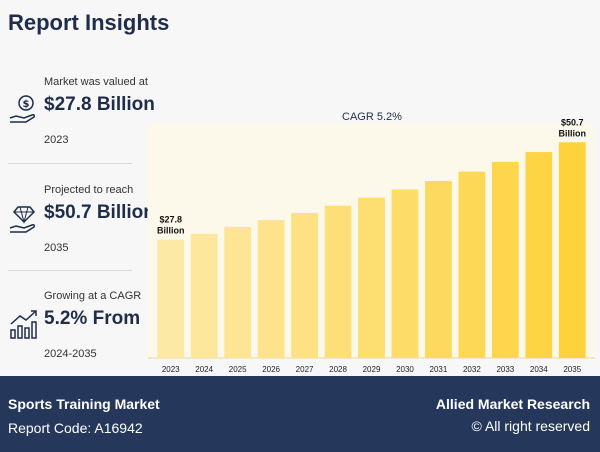  Describe the element at coordinates (204, 369) in the screenshot. I see `x-tick-label: 2024` at that location.